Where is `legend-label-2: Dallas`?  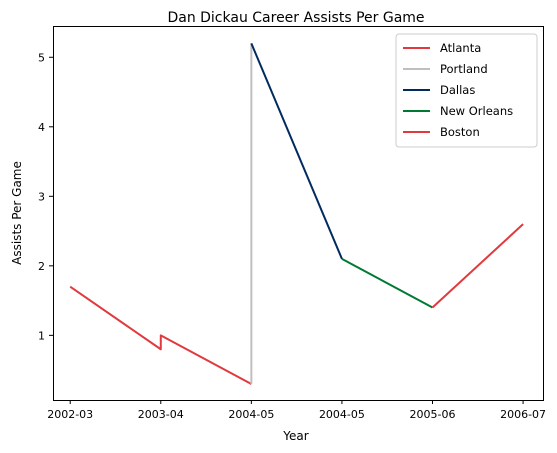
legend-label-2: Dallas is located at coordinates (457, 90).